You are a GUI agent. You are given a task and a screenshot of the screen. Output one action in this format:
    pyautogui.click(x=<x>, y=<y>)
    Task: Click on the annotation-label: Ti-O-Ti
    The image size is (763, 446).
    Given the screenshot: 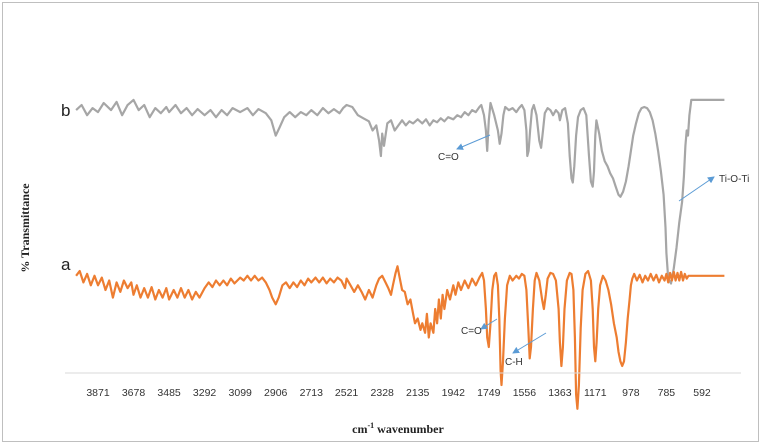 What is the action you would take?
    pyautogui.click(x=734, y=179)
    